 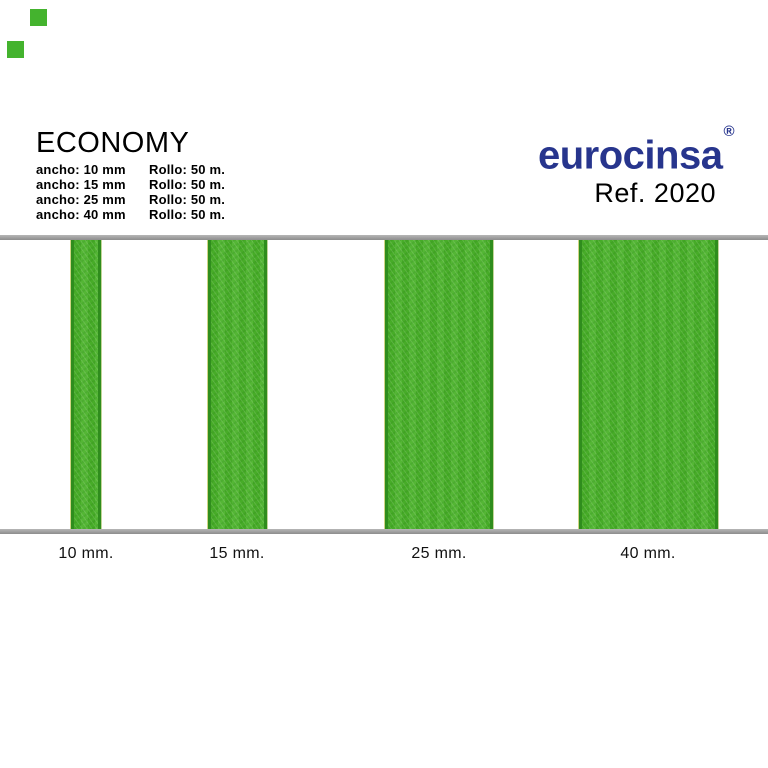 I want to click on ribbon-sample-25mm, so click(x=439, y=384).